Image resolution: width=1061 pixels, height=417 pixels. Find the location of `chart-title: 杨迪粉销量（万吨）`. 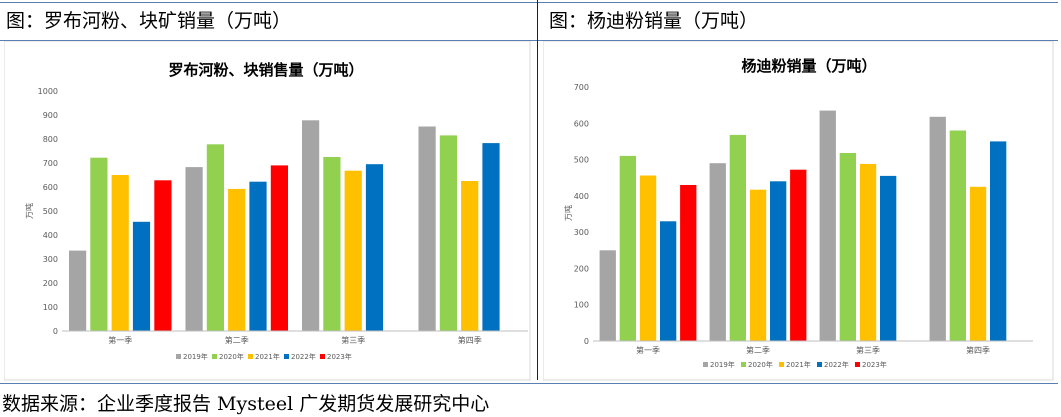

chart-title: 杨迪粉销量（万吨） is located at coordinates (808, 66).